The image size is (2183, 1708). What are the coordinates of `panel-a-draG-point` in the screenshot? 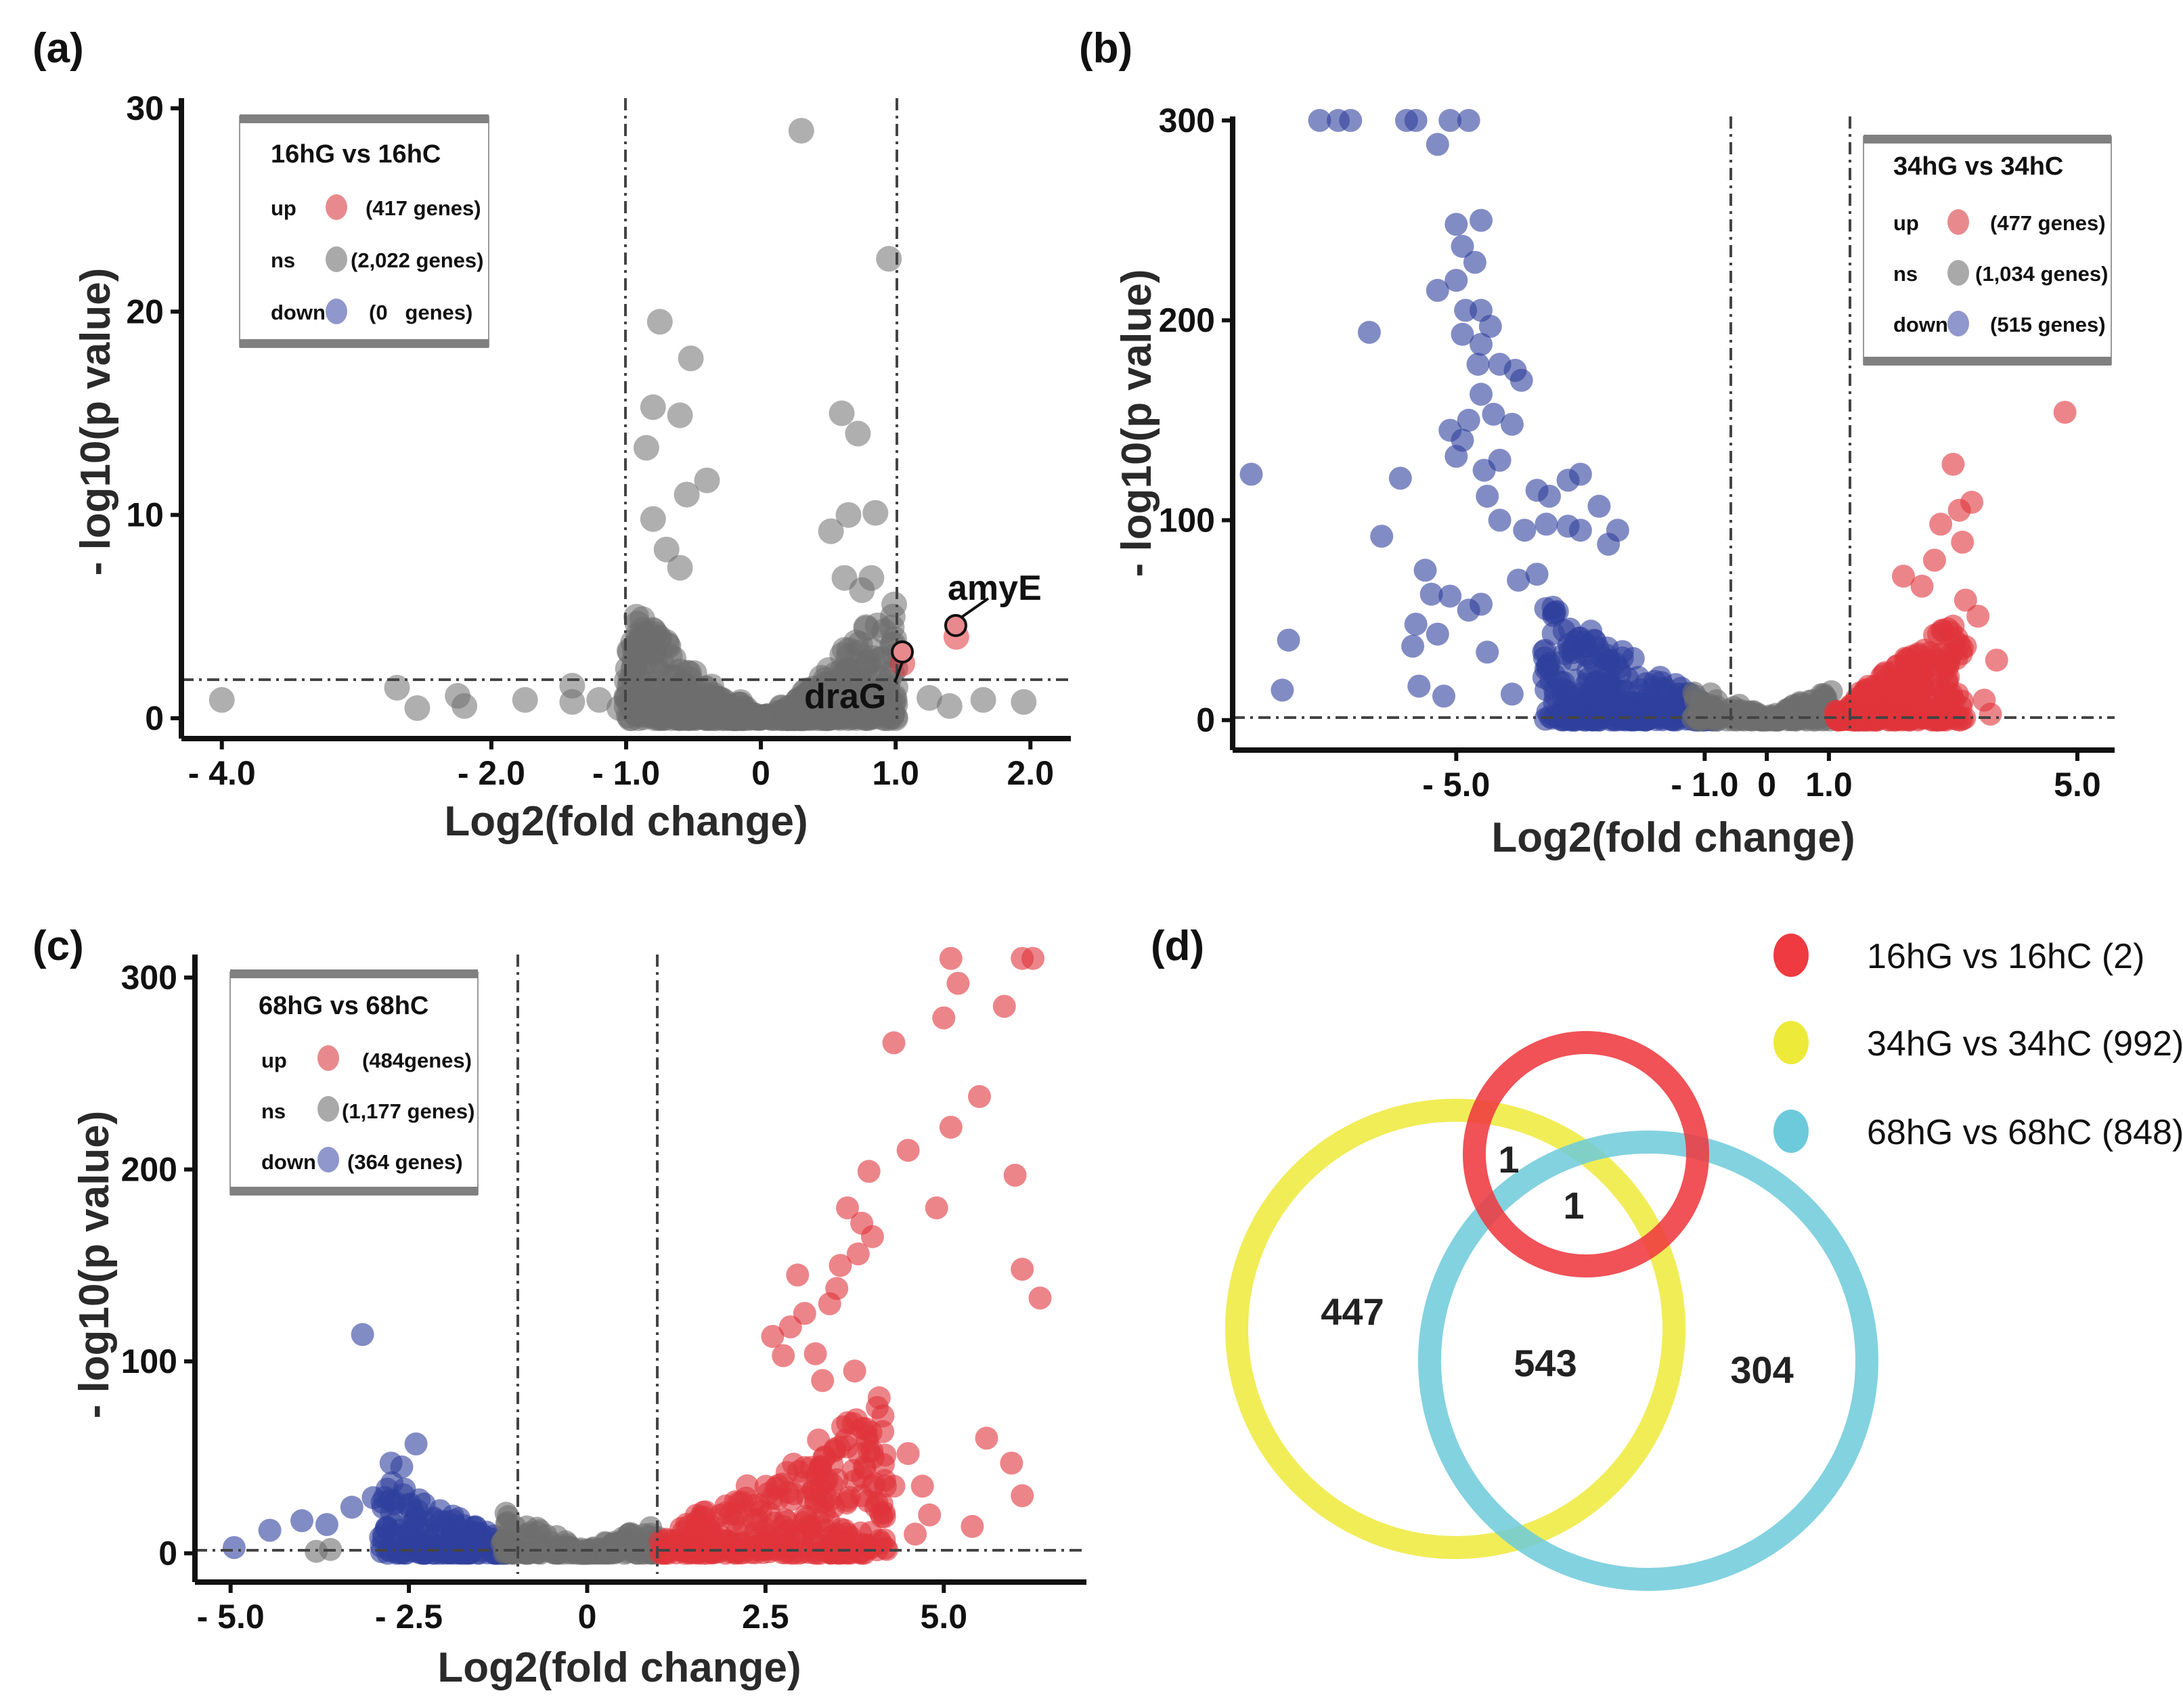 It's located at (902, 651).